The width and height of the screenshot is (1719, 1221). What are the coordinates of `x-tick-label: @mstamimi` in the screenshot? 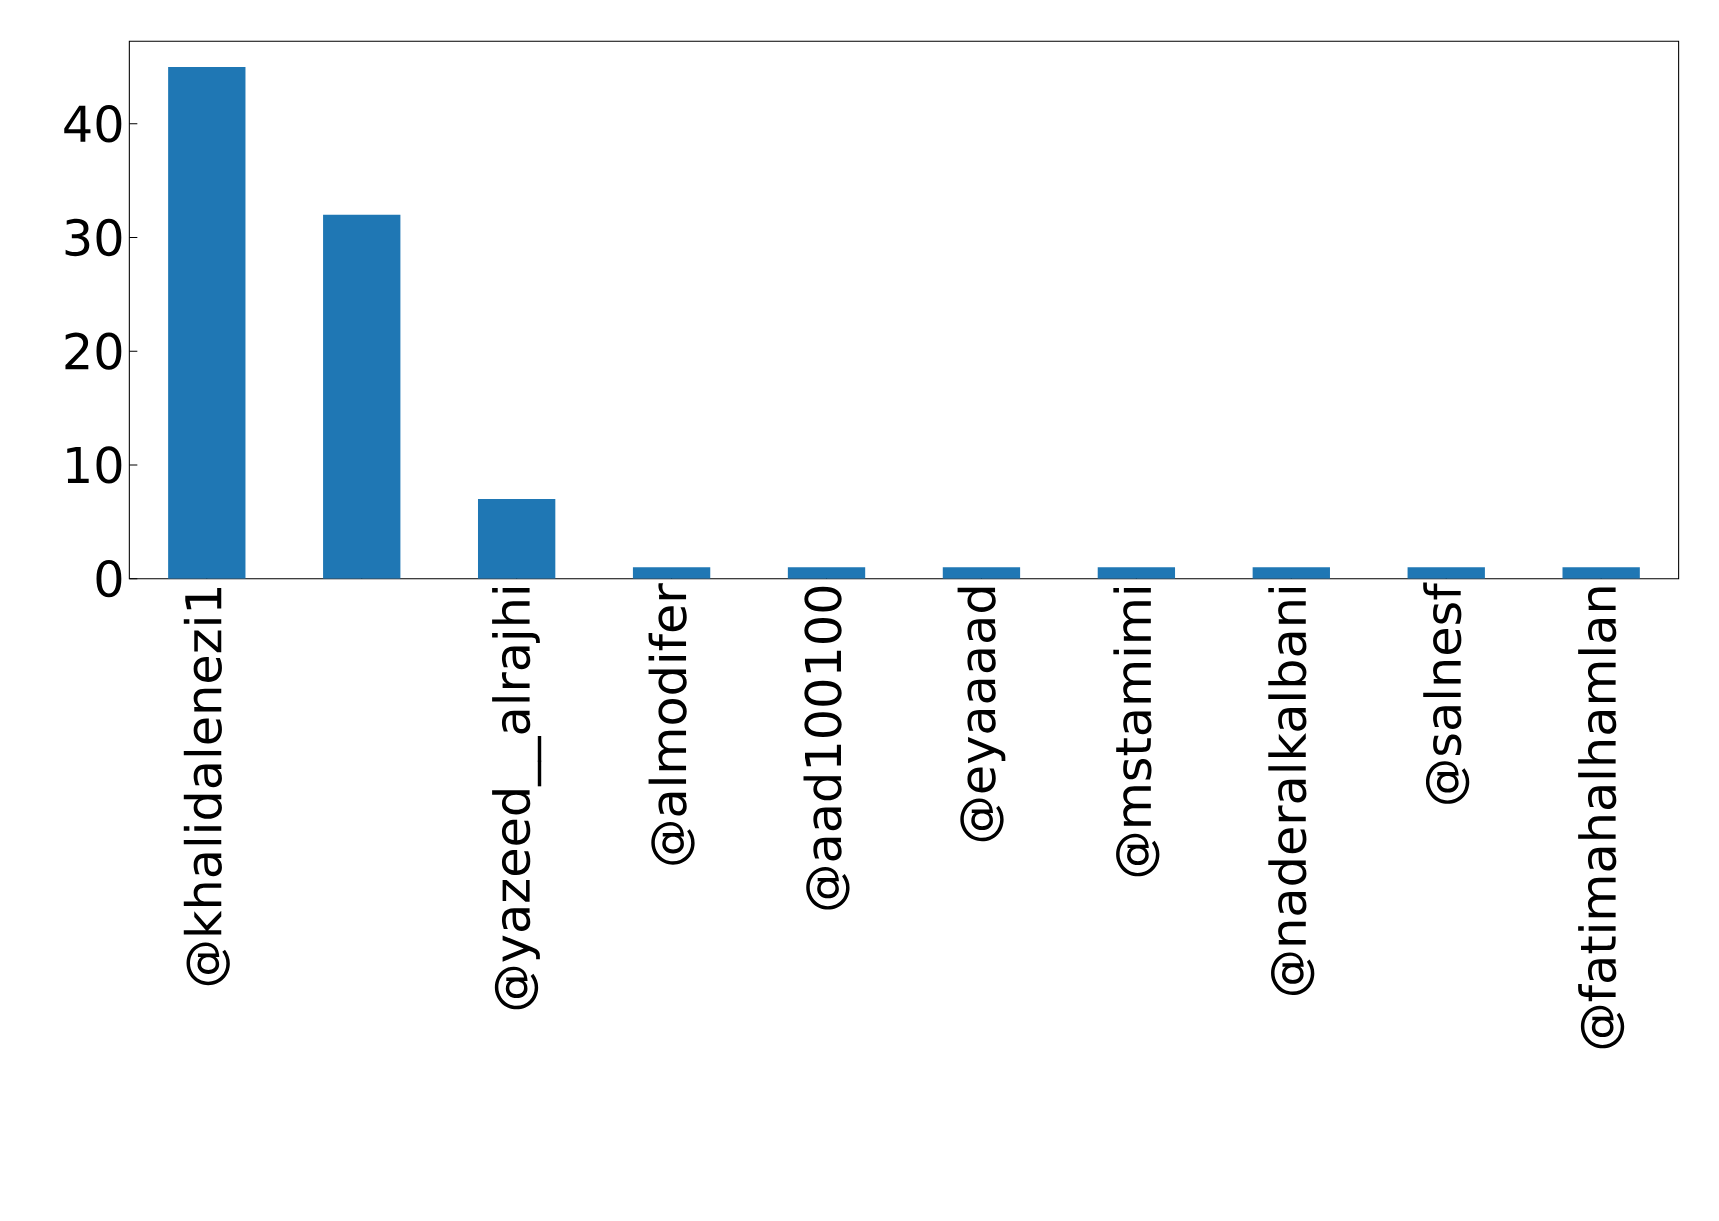 It's located at (1136, 732).